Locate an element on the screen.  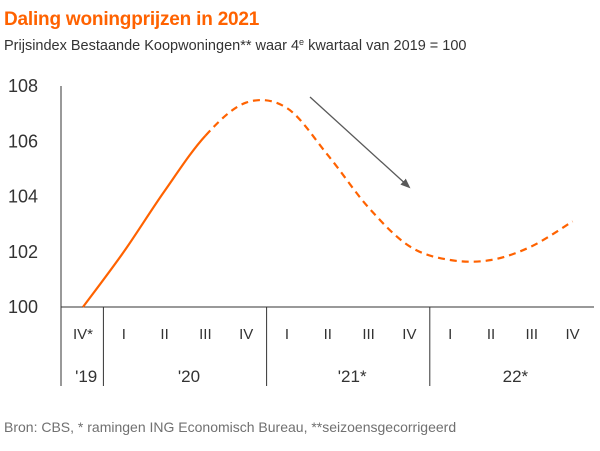
y-tick-label: 108 is located at coordinates (23, 86).